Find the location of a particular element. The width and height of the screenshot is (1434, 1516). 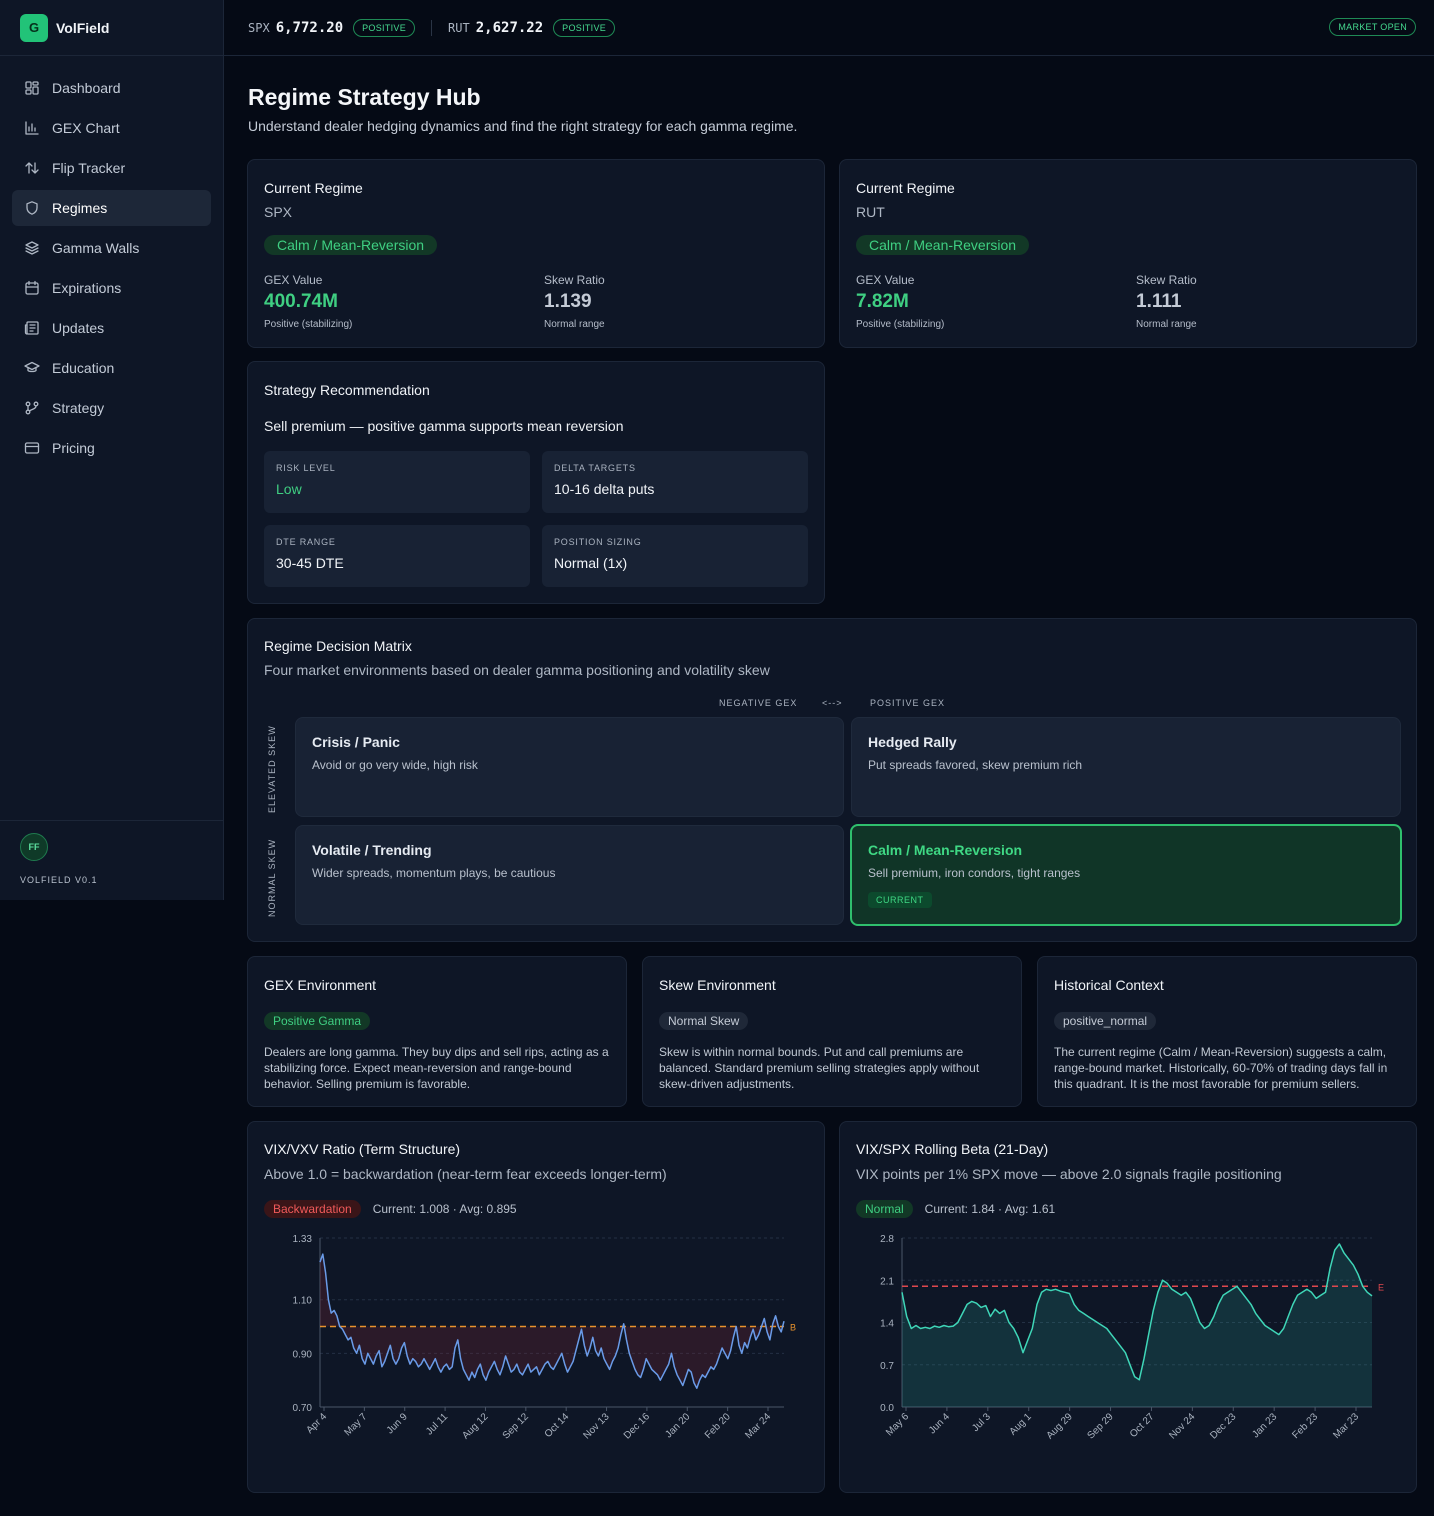

axis-negative-gex: NEGATIVE GEX is located at coordinates (758, 703).